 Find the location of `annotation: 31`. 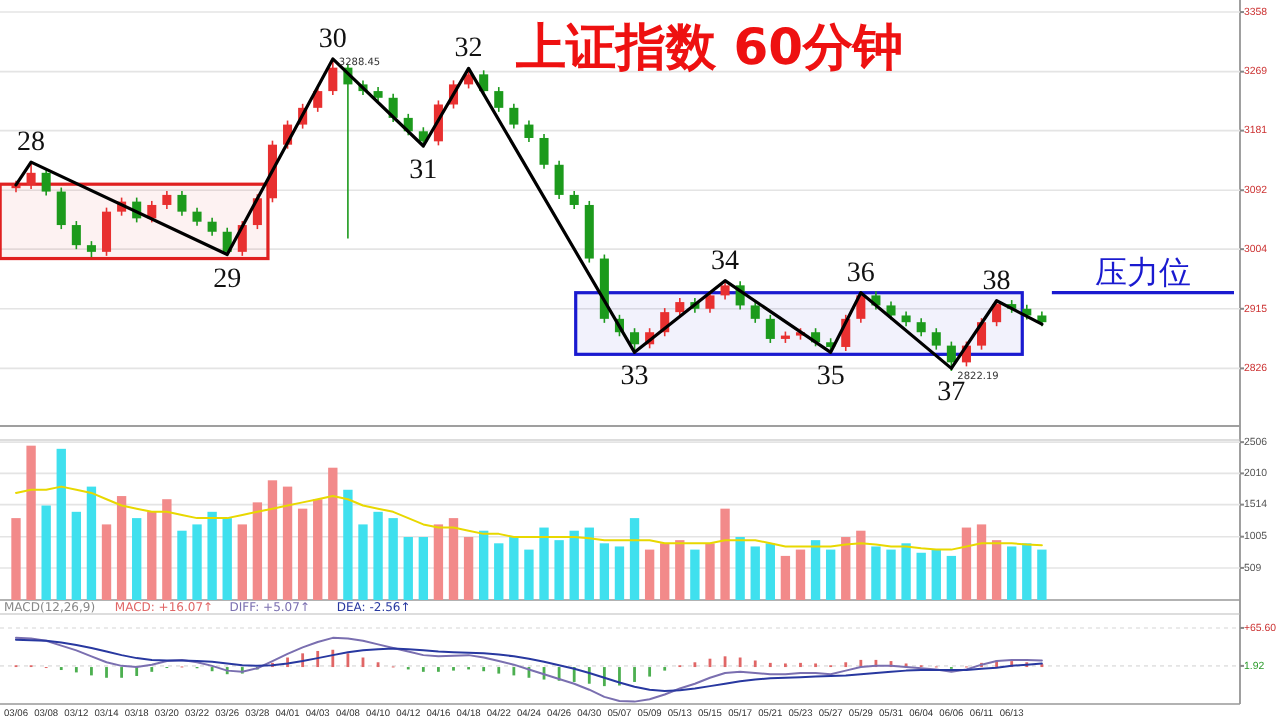

annotation: 31 is located at coordinates (423, 171).